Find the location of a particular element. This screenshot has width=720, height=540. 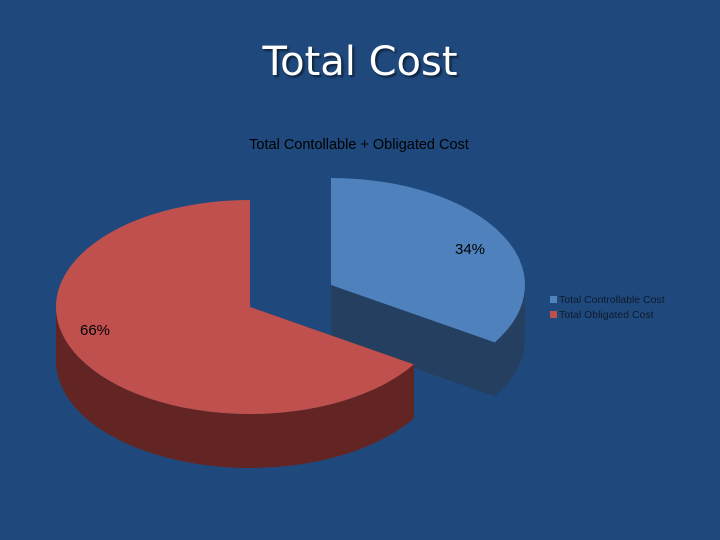

legend-item-controllable: Total Controllable Cost is located at coordinates (607, 299).